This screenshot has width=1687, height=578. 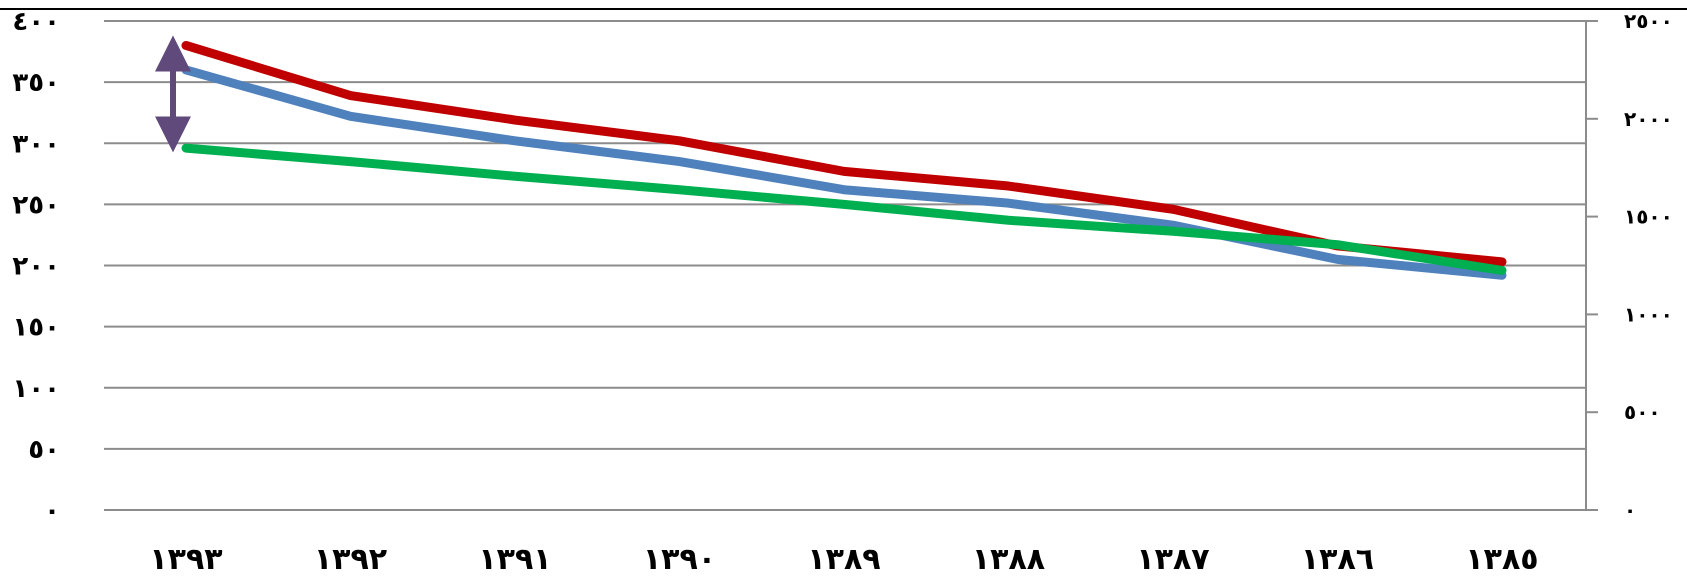 What do you see at coordinates (36, 328) in the screenshot?
I see `y-tick-label-left: ١٥٠` at bounding box center [36, 328].